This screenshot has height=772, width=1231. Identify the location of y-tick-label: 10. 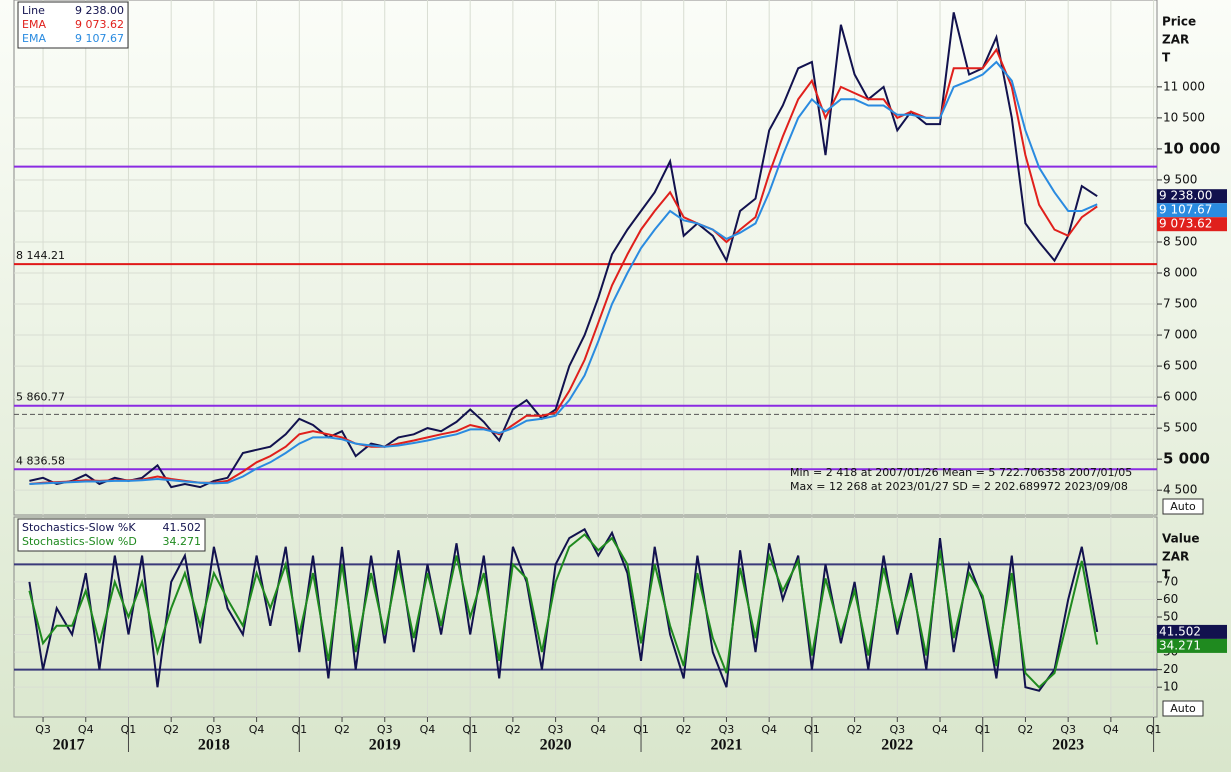
(1170, 687).